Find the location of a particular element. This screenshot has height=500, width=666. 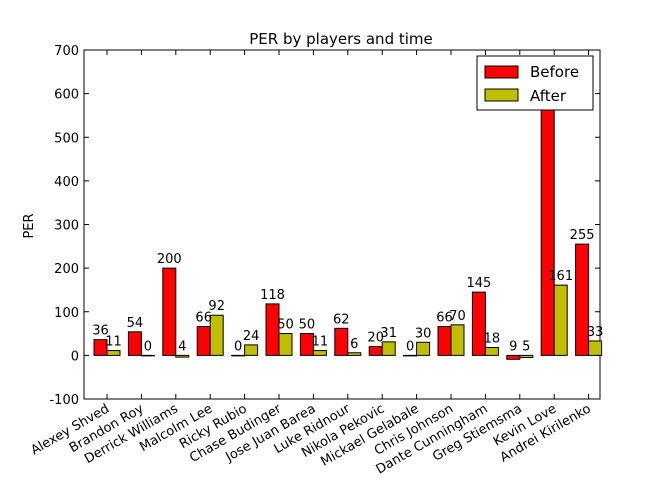

data-label-before: 36 is located at coordinates (100, 331).